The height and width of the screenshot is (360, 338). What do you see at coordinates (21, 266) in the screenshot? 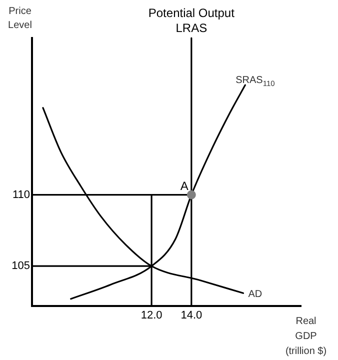
I see `y-tick-label: 105` at bounding box center [21, 266].